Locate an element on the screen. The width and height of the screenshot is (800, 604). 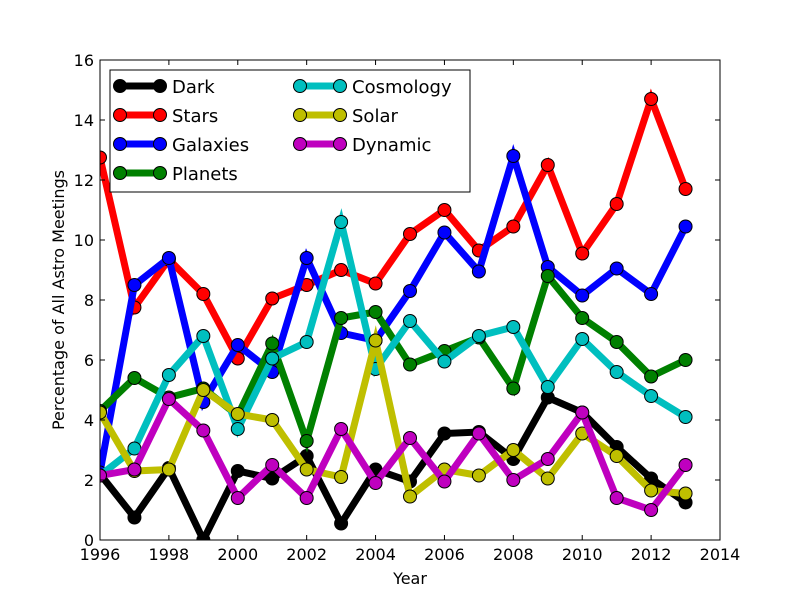
y-axis-label: Percentage of All Astro Meetings is located at coordinates (58, 300).